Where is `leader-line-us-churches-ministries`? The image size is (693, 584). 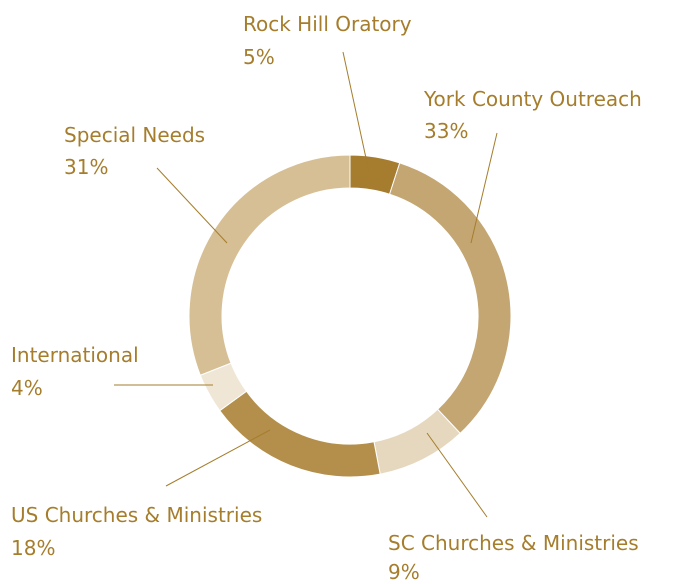
leader-line-us-churches-ministries is located at coordinates (218, 458).